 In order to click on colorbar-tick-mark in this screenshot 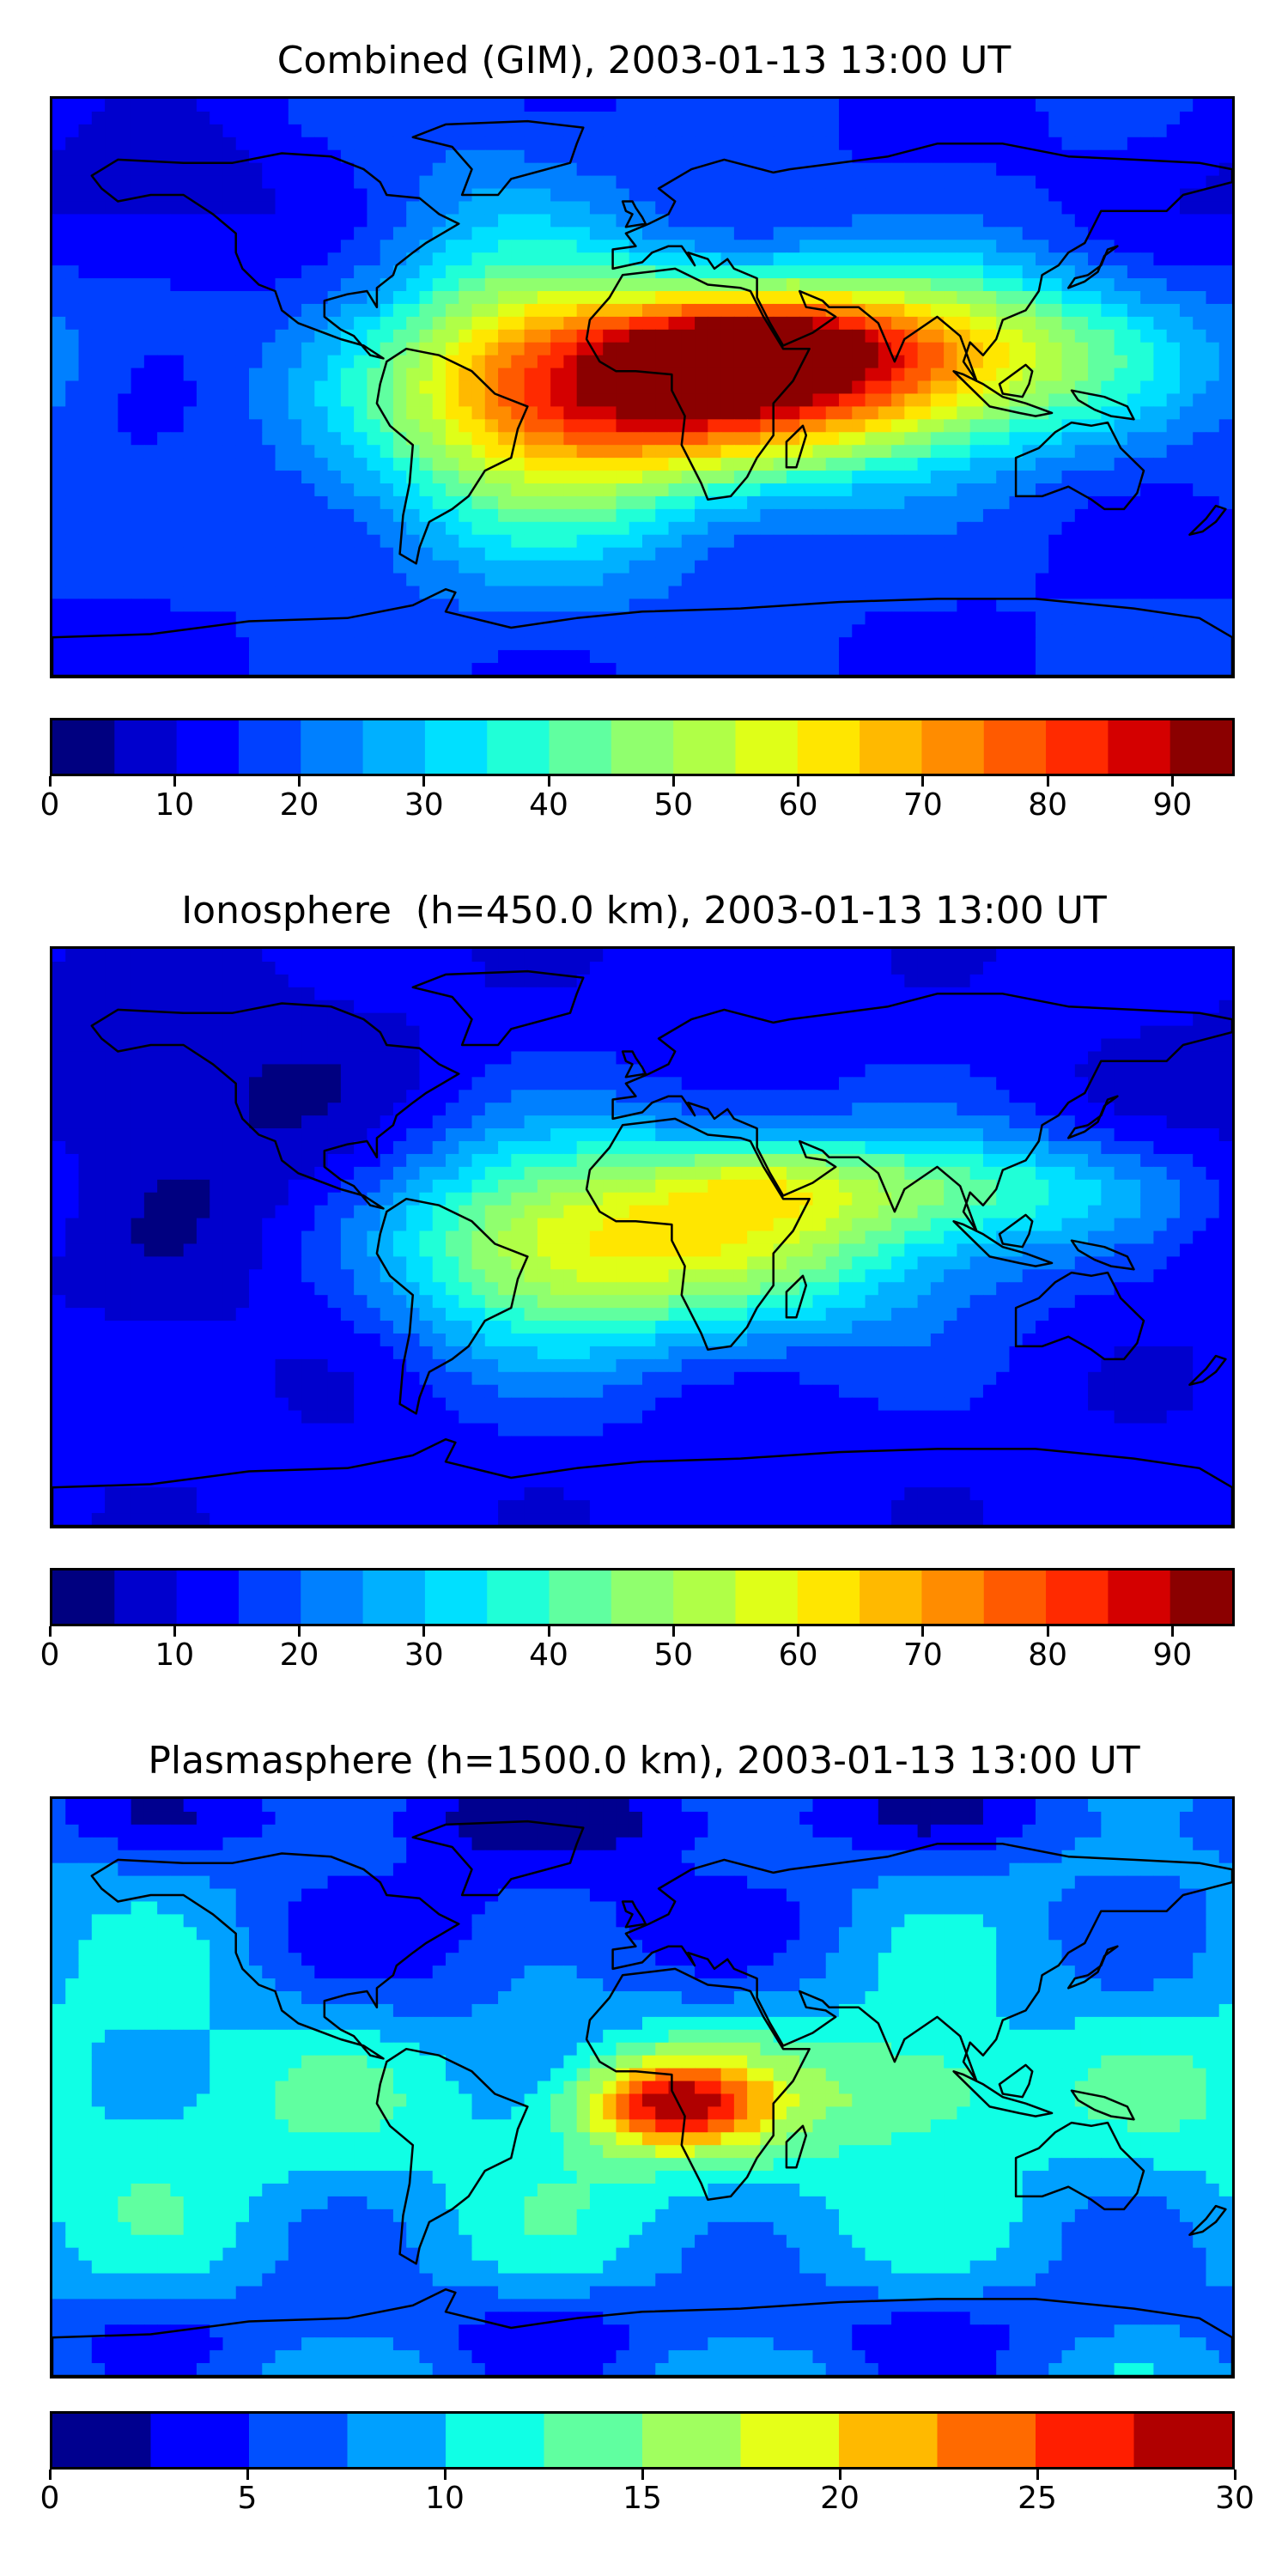, I will do `click(50, 781)`.